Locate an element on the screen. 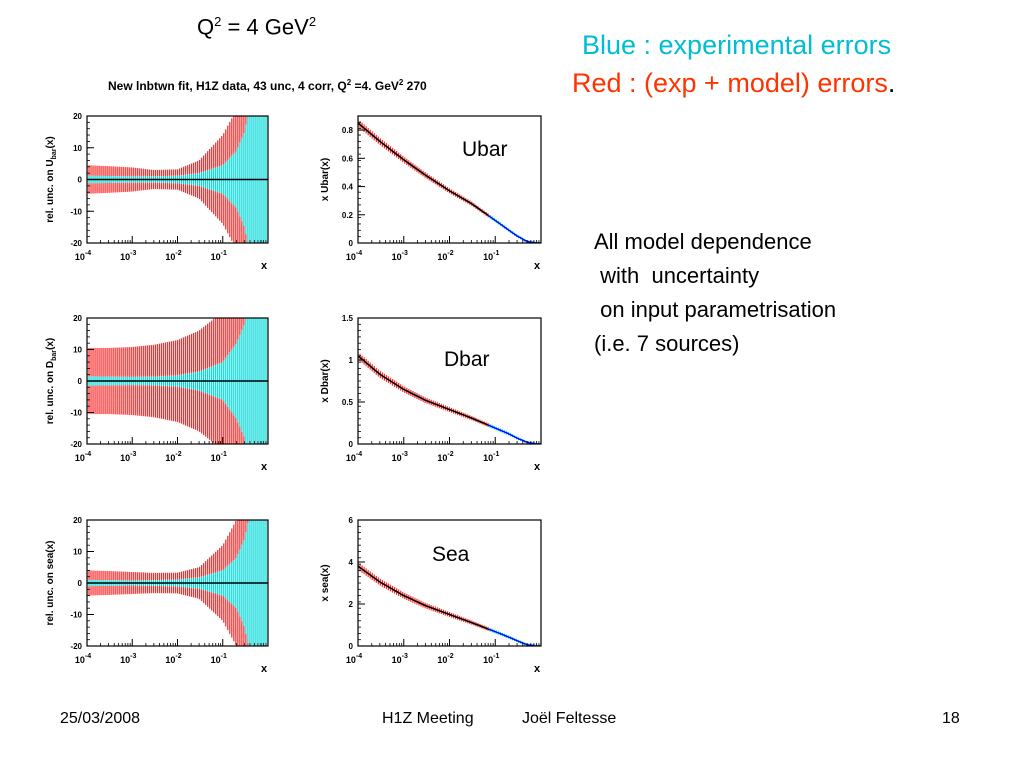 The width and height of the screenshot is (1024, 768). y-tick-label: -10 is located at coordinates (76, 413).